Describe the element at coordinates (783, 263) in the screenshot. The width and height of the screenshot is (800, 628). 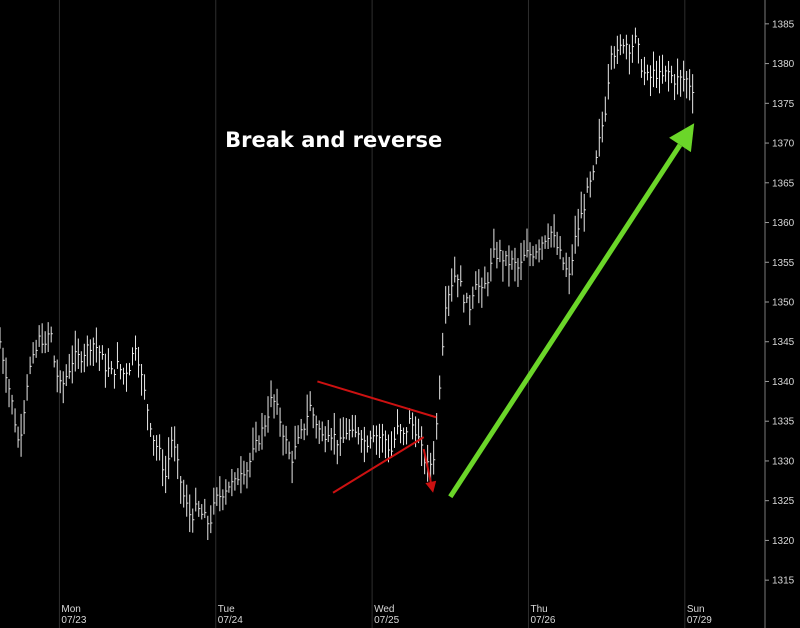
I see `y-tick-label-8: 1355` at that location.